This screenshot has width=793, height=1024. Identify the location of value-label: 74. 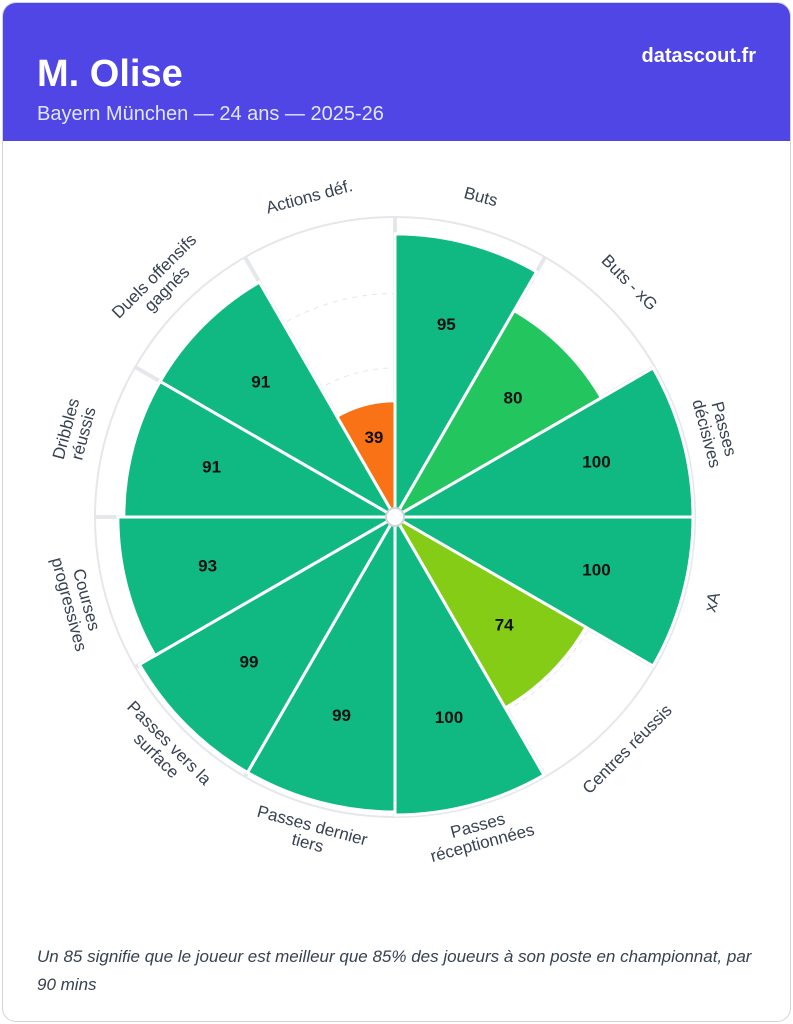
(504, 625).